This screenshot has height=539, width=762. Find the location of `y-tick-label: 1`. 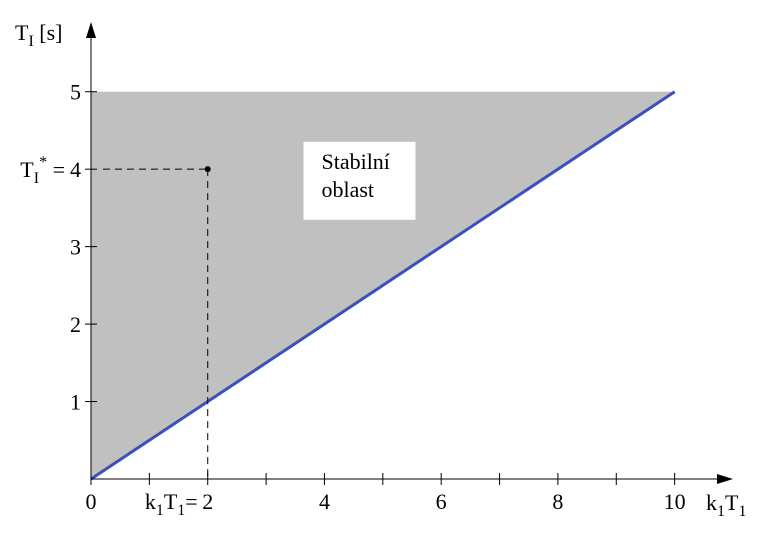

y-tick-label: 1 is located at coordinates (75, 402).